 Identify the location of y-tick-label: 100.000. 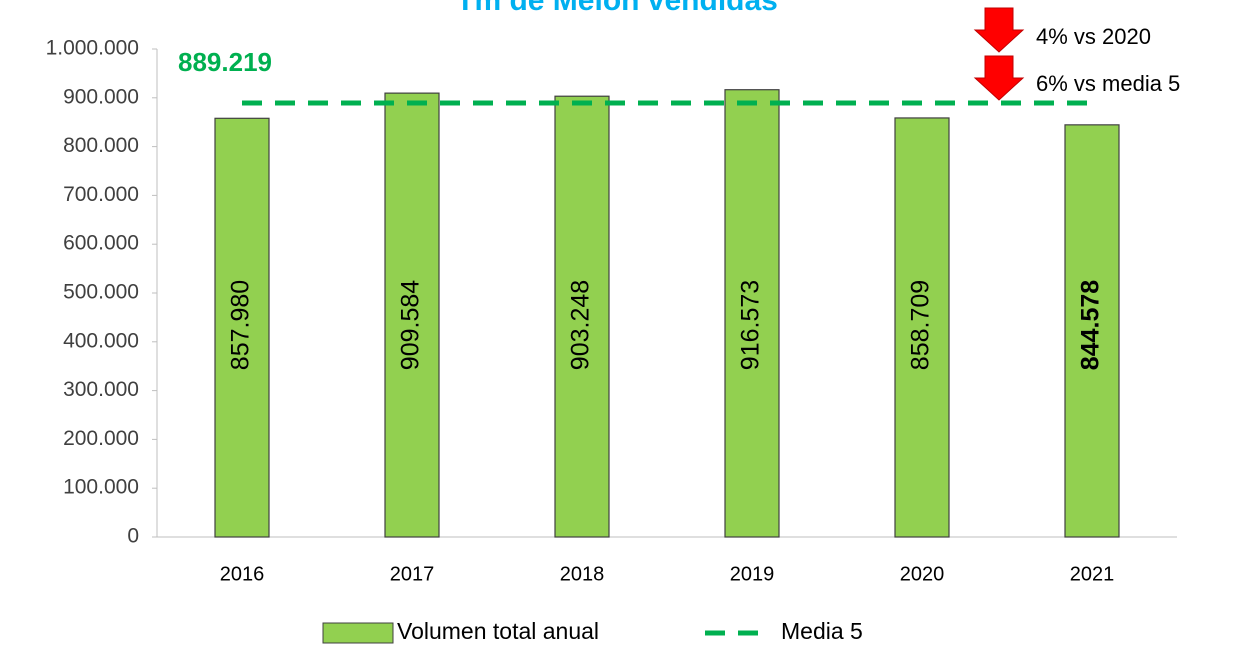
(101, 487).